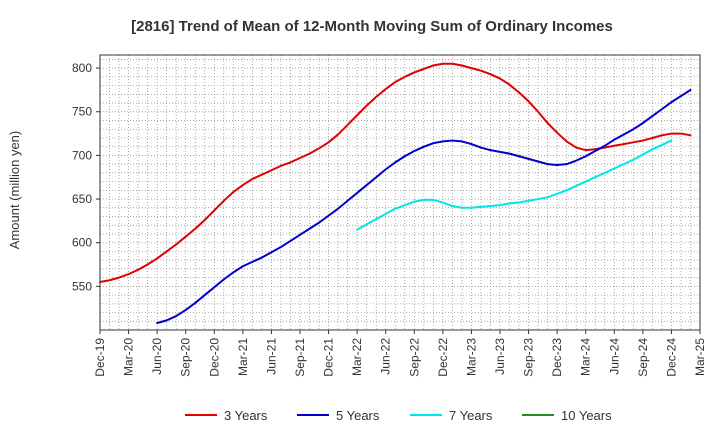 The image size is (720, 440). What do you see at coordinates (386, 356) in the screenshot?
I see `x-tick-label: Jun-22` at bounding box center [386, 356].